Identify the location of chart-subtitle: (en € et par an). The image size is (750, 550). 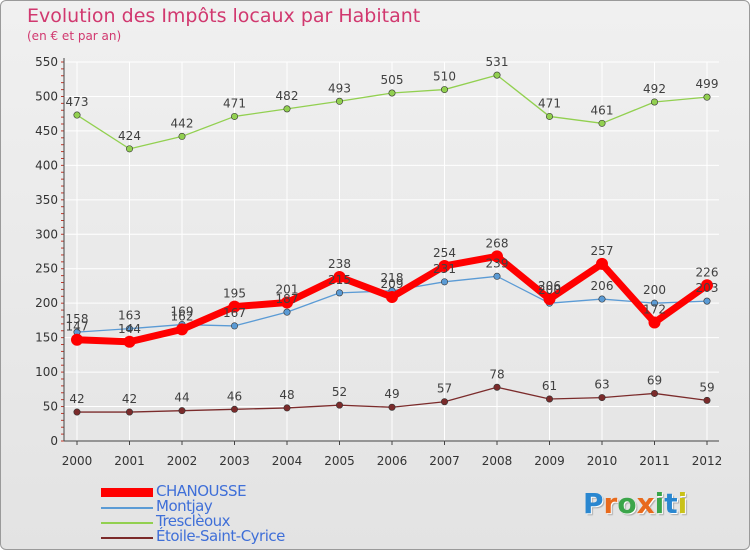
(74, 36).